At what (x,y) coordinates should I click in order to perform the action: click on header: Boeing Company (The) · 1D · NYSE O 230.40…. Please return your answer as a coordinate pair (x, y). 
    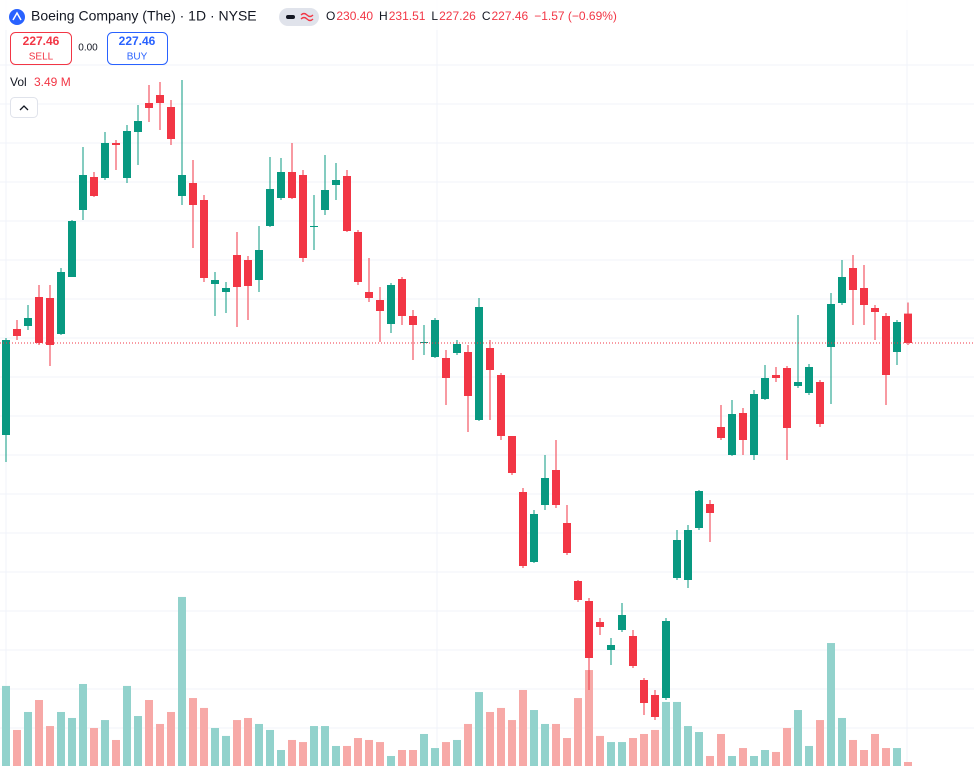
    Looking at the image, I should click on (487, 15).